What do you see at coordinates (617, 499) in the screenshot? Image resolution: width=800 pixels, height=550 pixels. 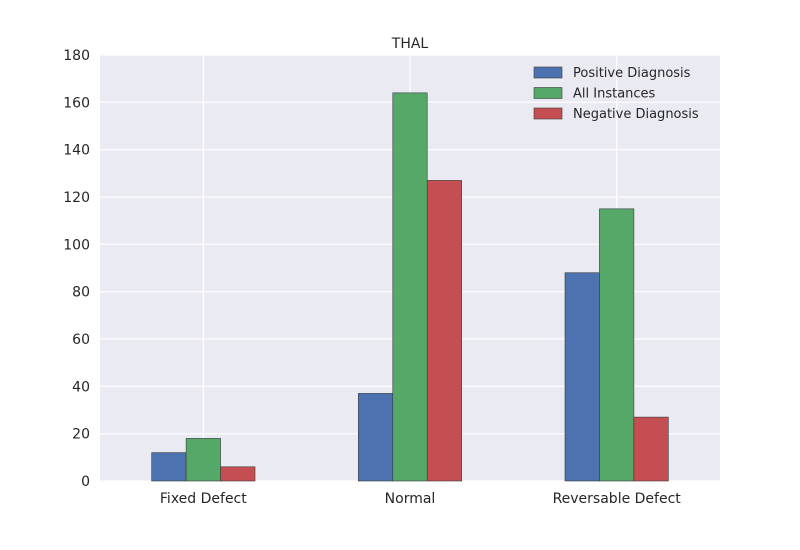 I see `x-tick-label: Reversable Defect` at bounding box center [617, 499].